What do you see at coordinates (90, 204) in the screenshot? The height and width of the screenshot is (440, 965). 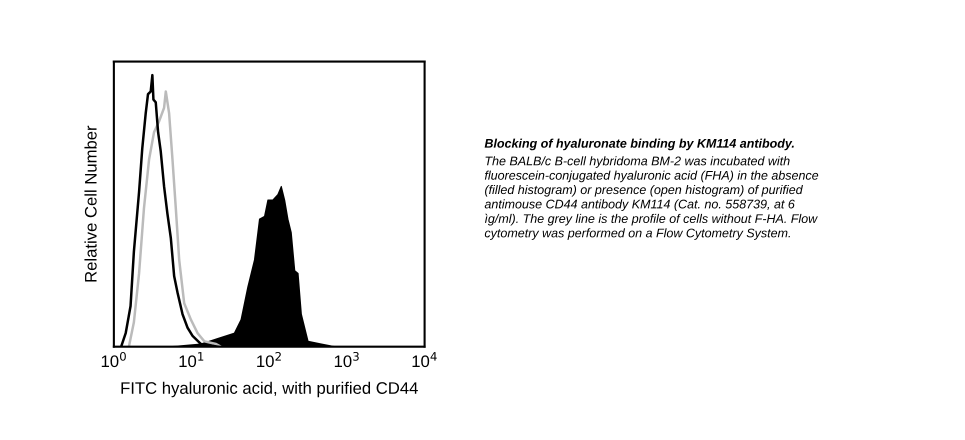 I see `y-axis-title: Relative Cell Number` at bounding box center [90, 204].